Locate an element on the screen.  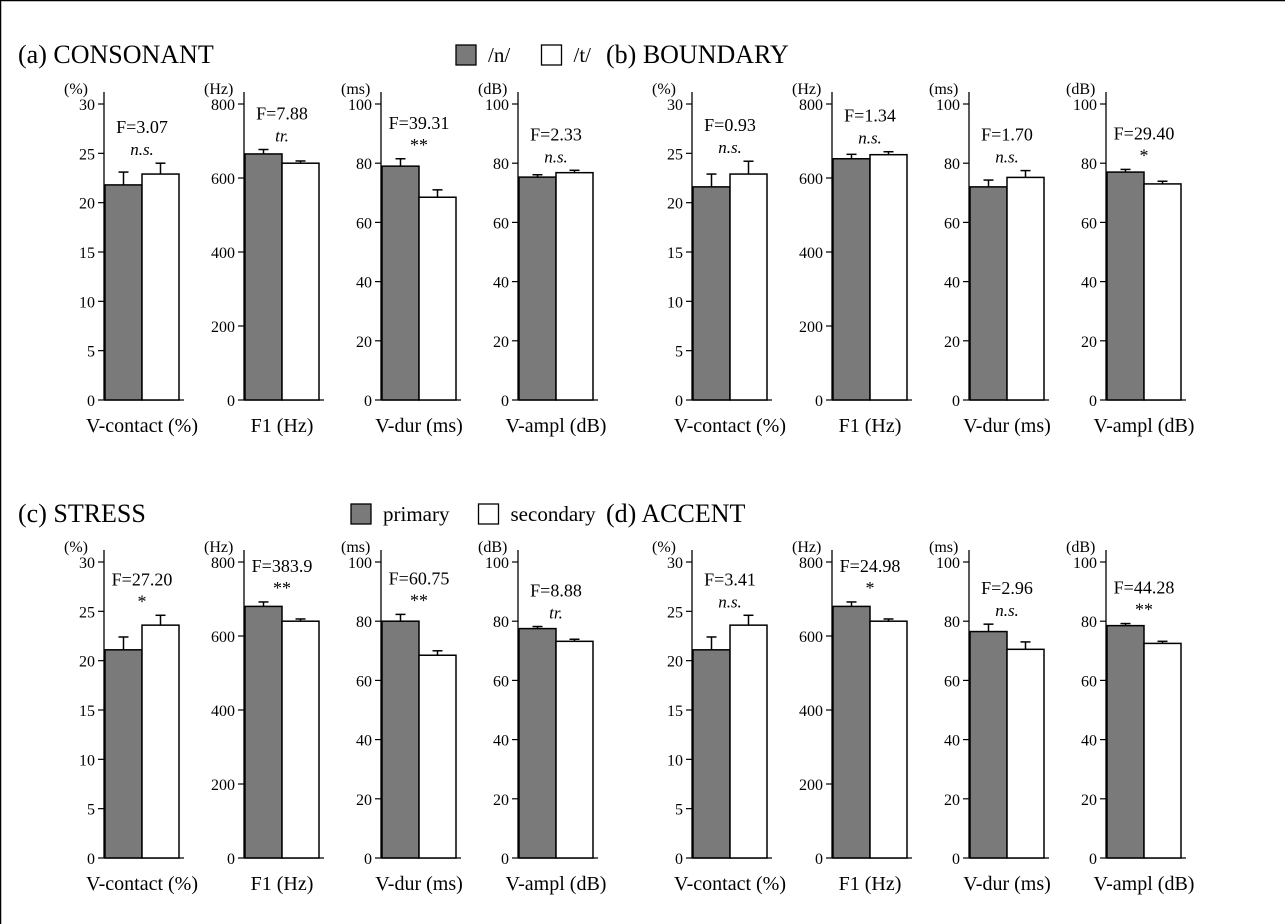
stat-label: F=24.98 is located at coordinates (870, 566).